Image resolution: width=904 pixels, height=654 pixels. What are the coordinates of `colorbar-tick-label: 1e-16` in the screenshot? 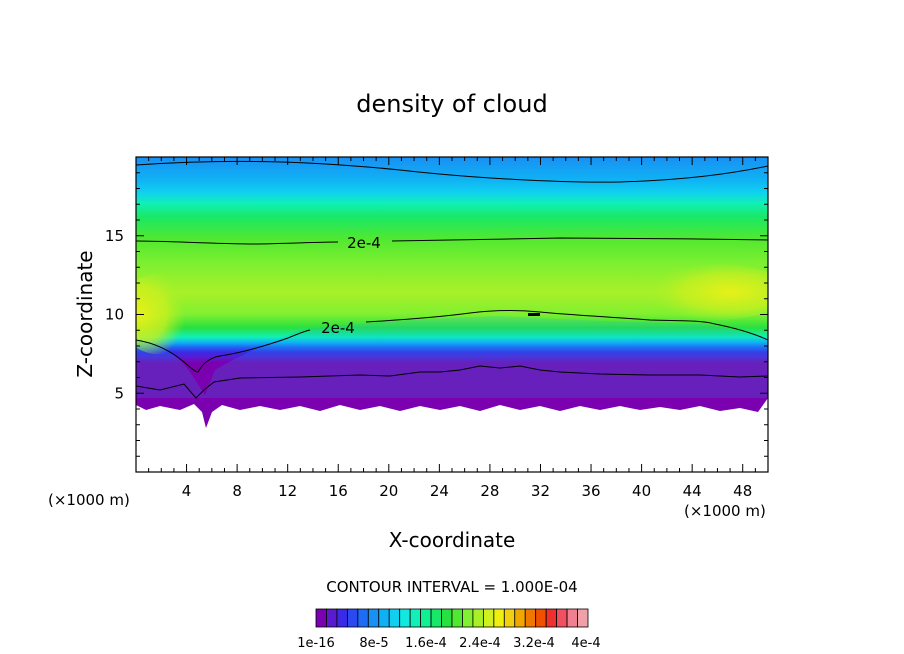 It's located at (316, 643).